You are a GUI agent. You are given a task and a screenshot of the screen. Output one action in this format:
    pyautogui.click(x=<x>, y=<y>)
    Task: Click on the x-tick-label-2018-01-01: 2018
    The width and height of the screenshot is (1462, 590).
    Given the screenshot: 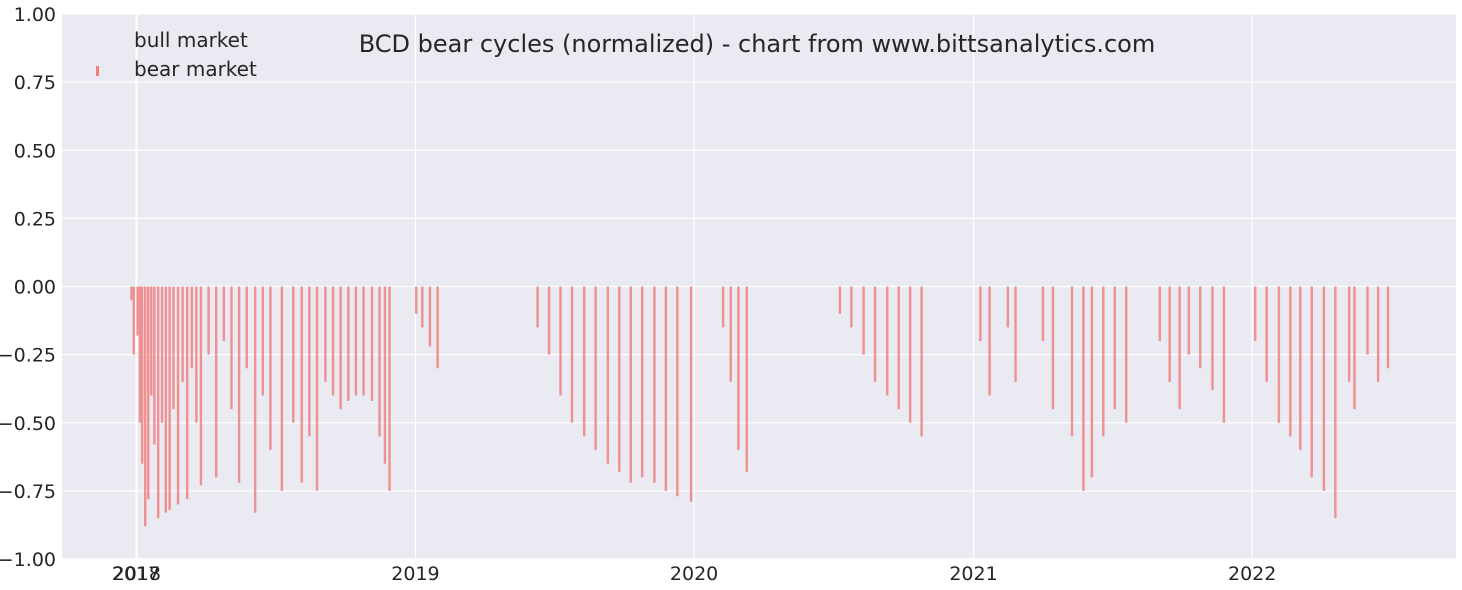 What is the action you would take?
    pyautogui.click(x=137, y=574)
    